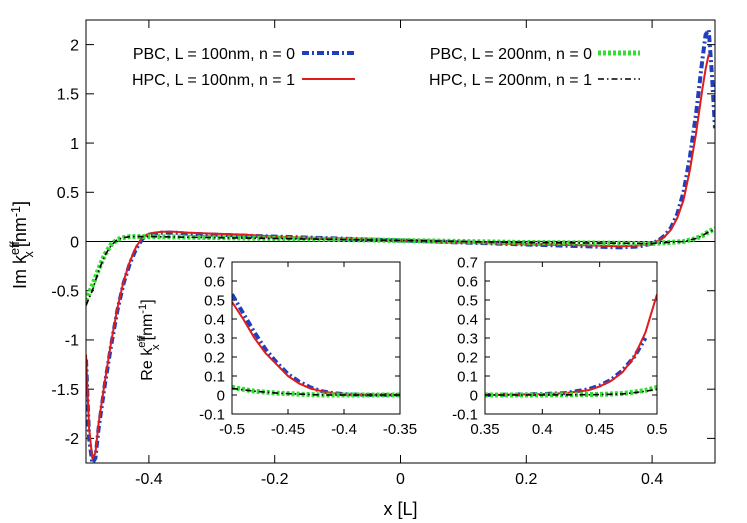  Describe the element at coordinates (65, 291) in the screenshot. I see `y-tick-label: -0.5` at that location.